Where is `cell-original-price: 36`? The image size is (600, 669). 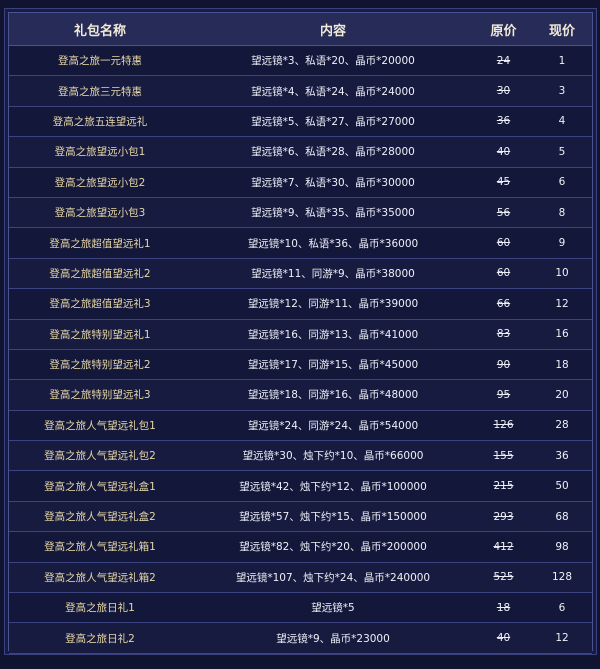 cell-original-price: 36 is located at coordinates (503, 122).